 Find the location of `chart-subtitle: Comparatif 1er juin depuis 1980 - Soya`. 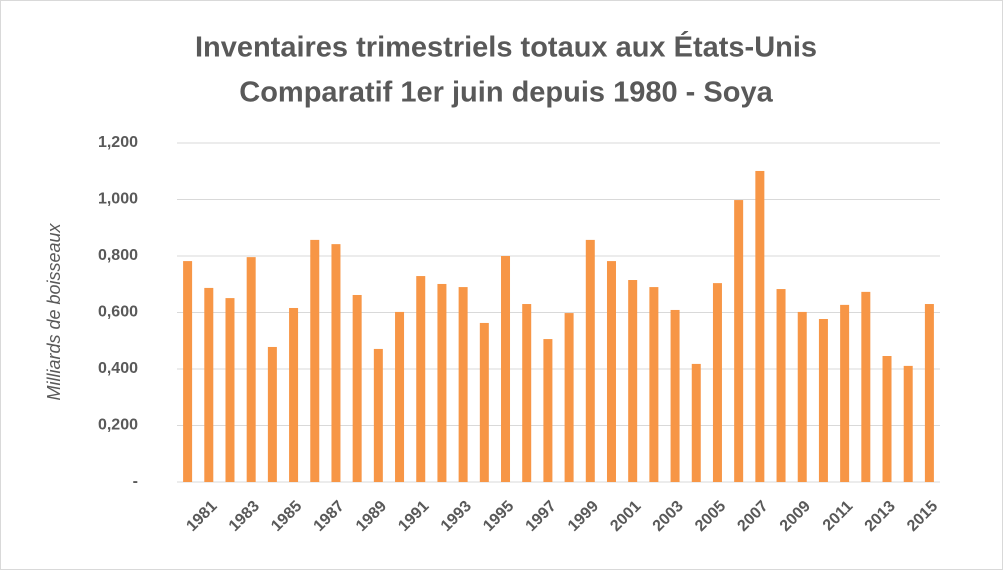

chart-subtitle: Comparatif 1er juin depuis 1980 - Soya is located at coordinates (506, 93).